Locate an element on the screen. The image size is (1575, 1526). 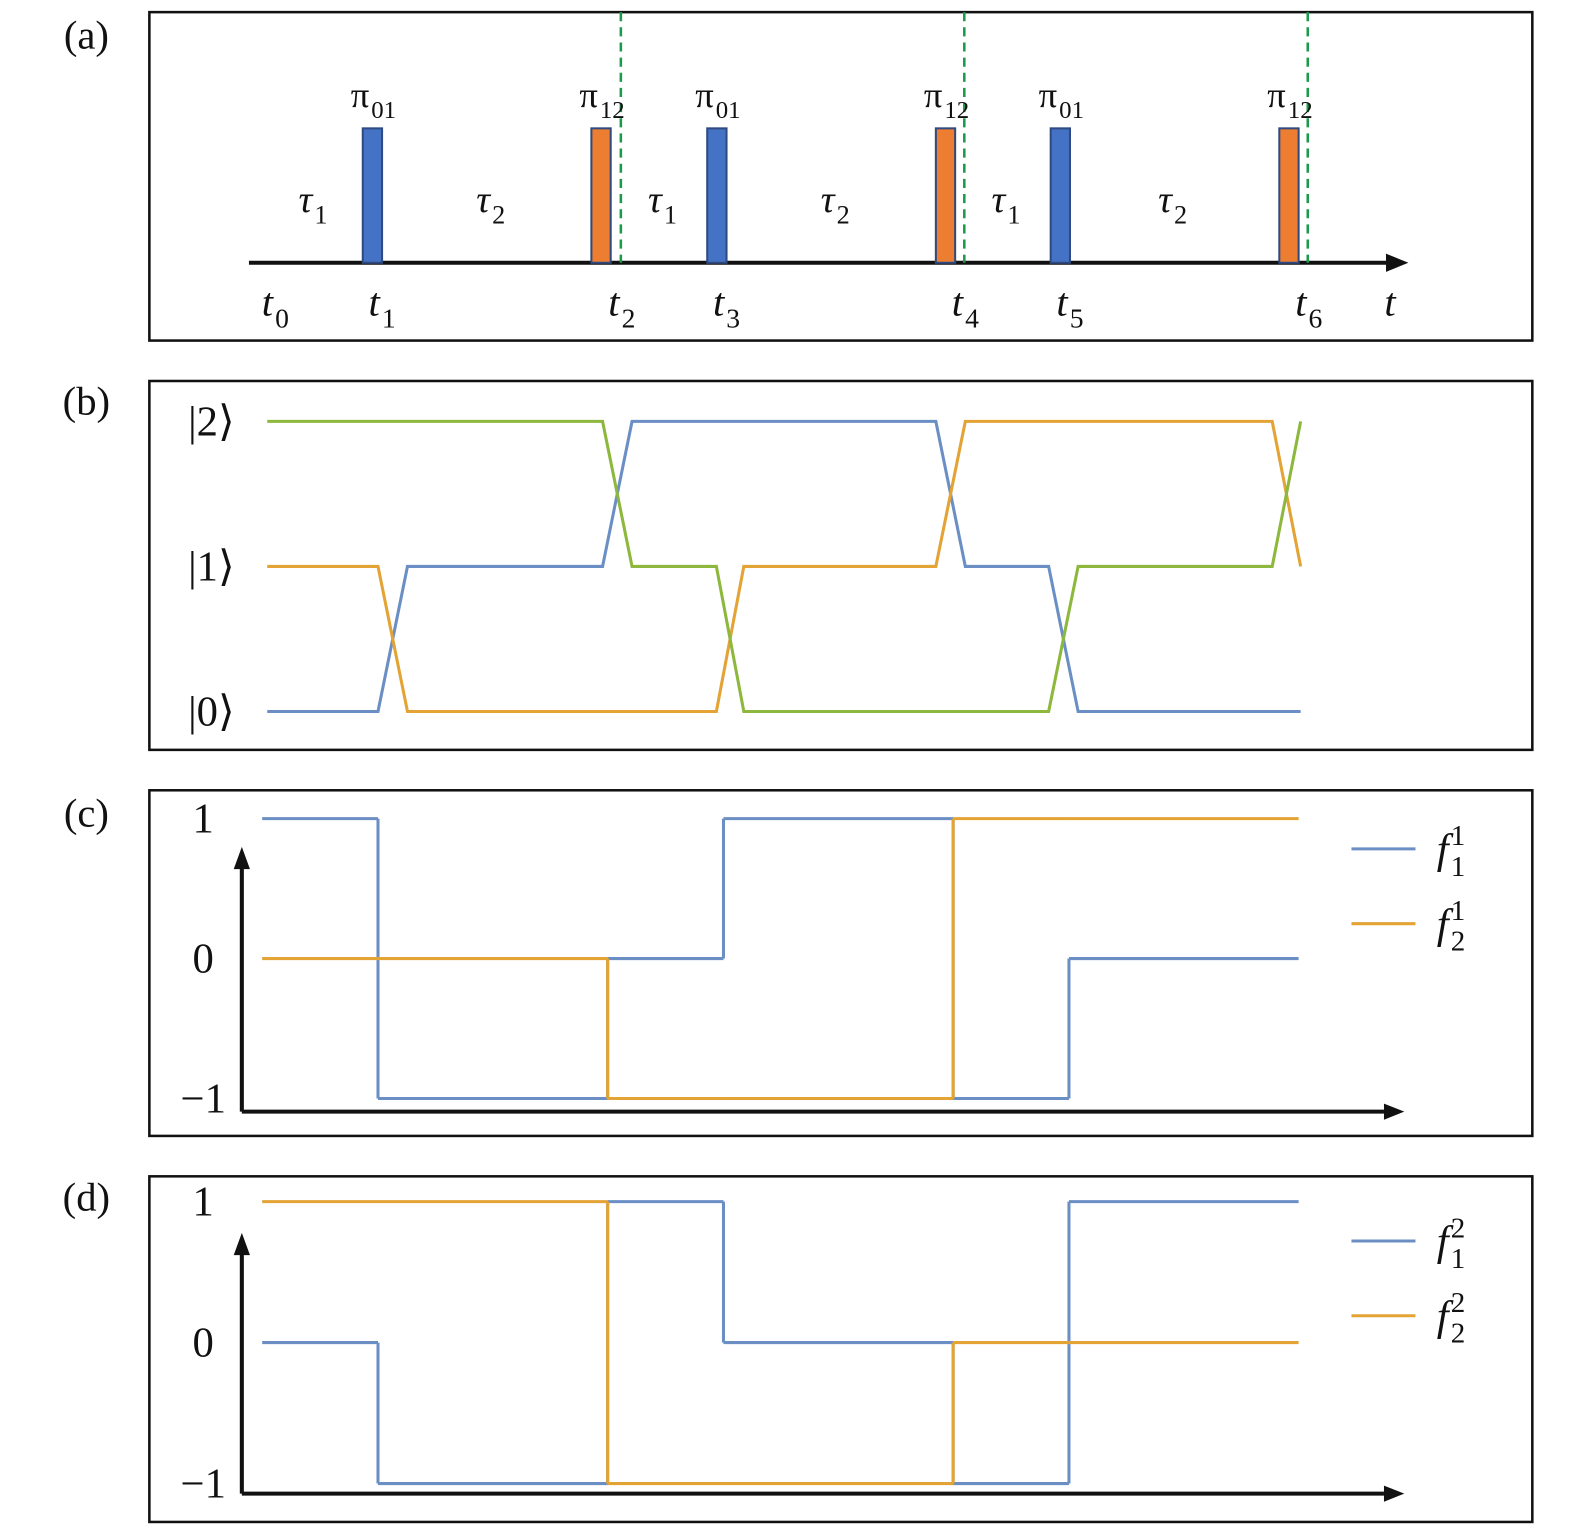
time-label-sub: 0 is located at coordinates (282, 318).